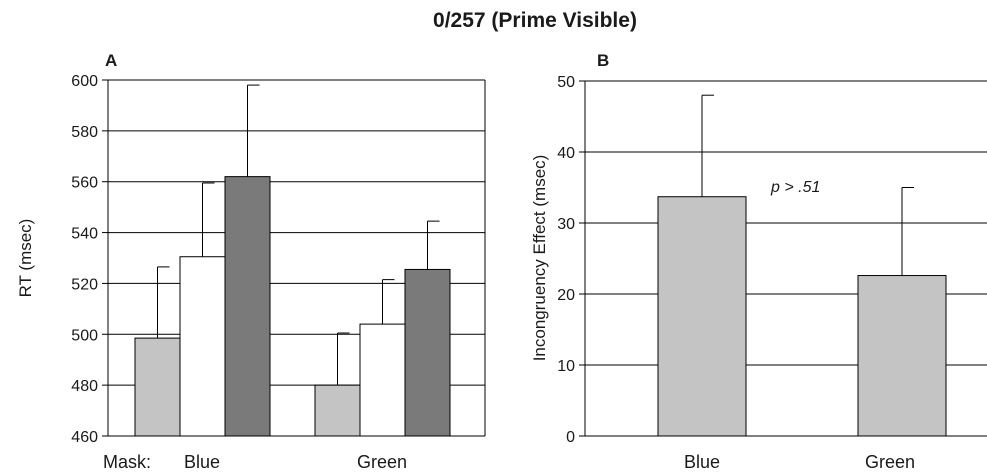  I want to click on panel-b-category-label-blue: Blue, so click(702, 462).